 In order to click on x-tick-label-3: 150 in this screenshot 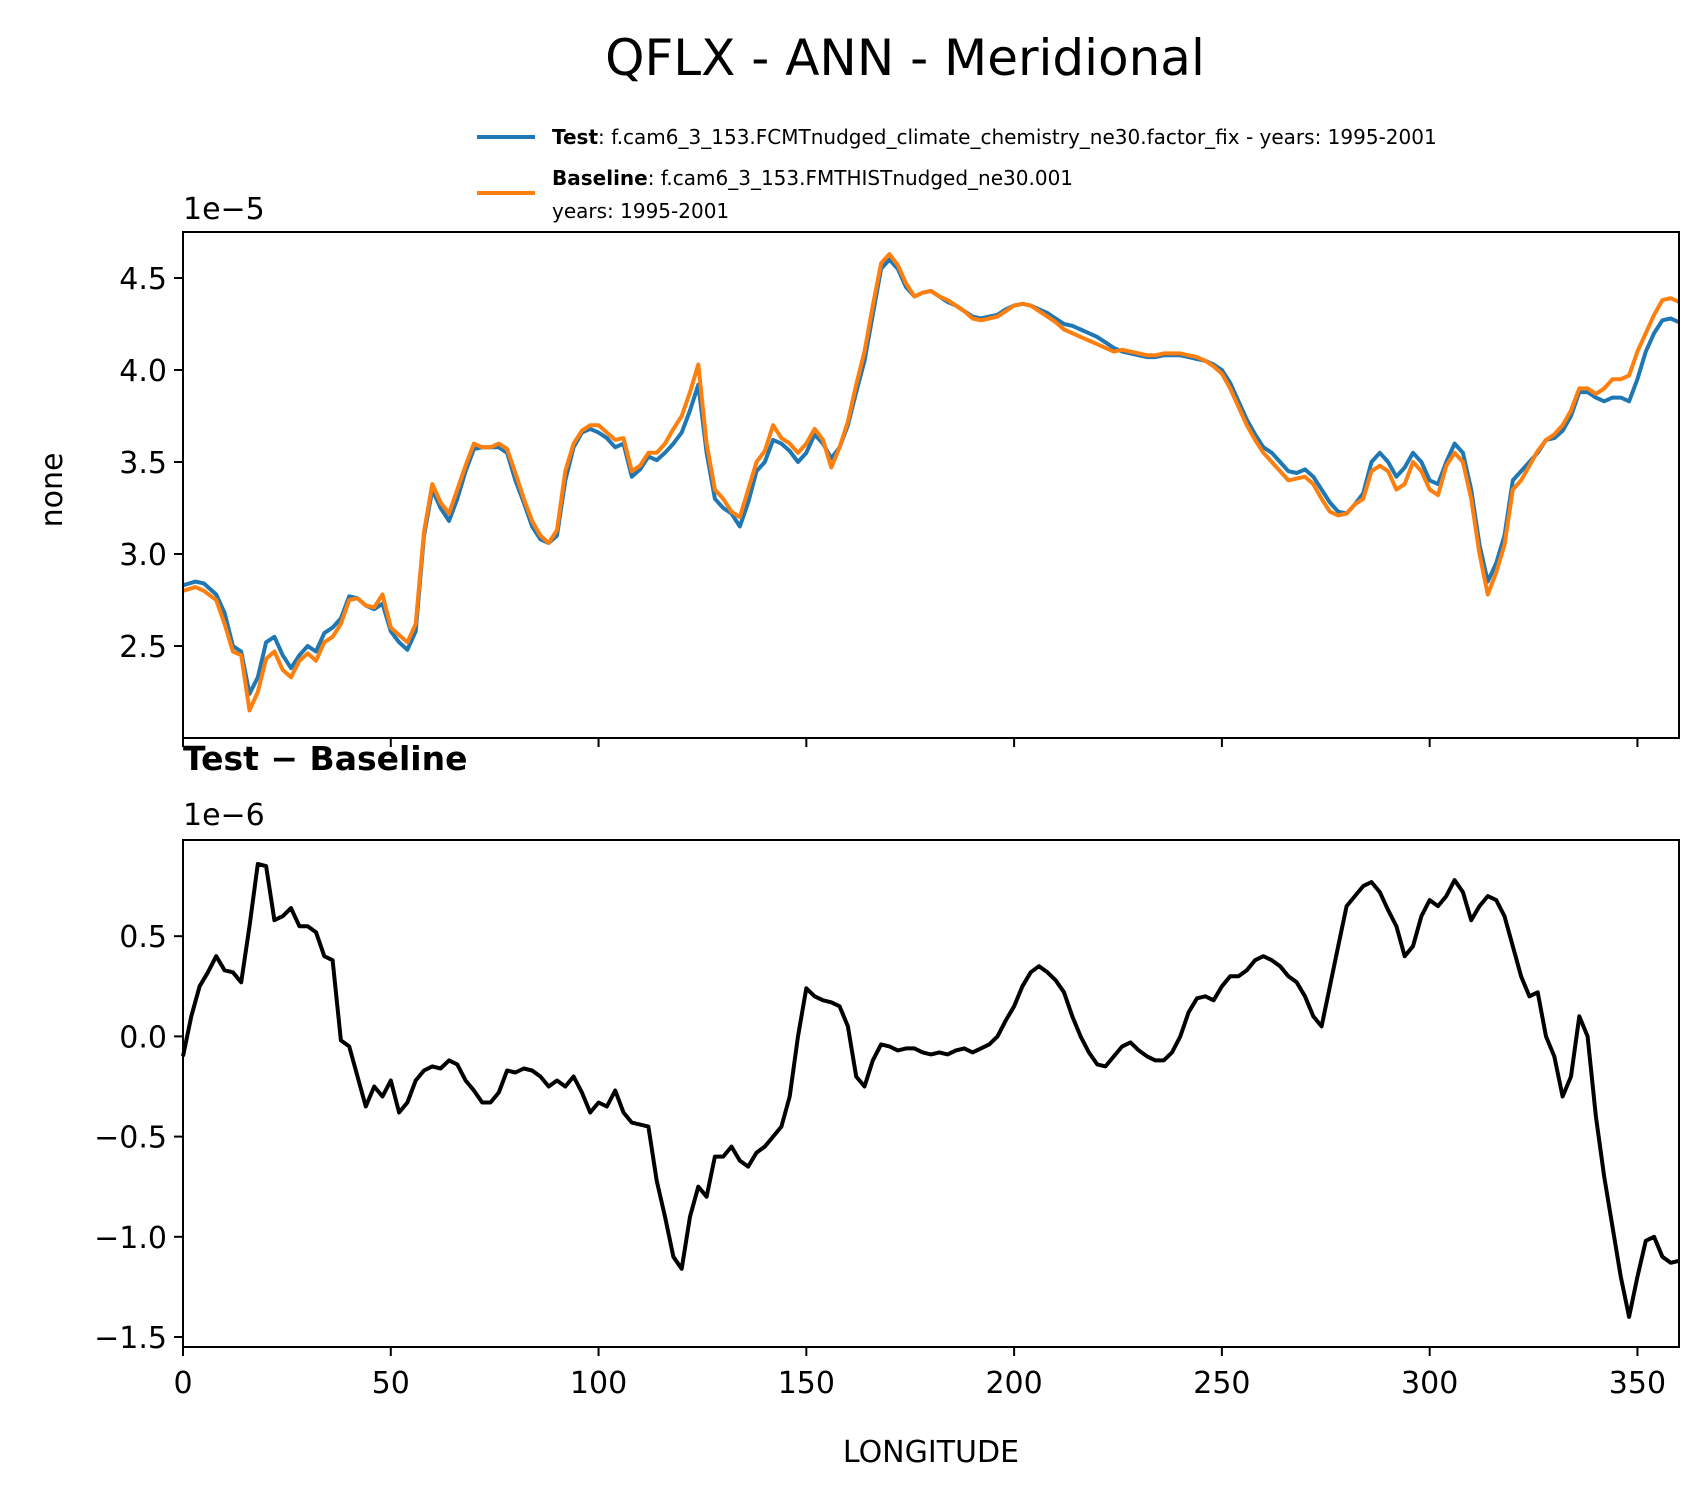, I will do `click(806, 1383)`.